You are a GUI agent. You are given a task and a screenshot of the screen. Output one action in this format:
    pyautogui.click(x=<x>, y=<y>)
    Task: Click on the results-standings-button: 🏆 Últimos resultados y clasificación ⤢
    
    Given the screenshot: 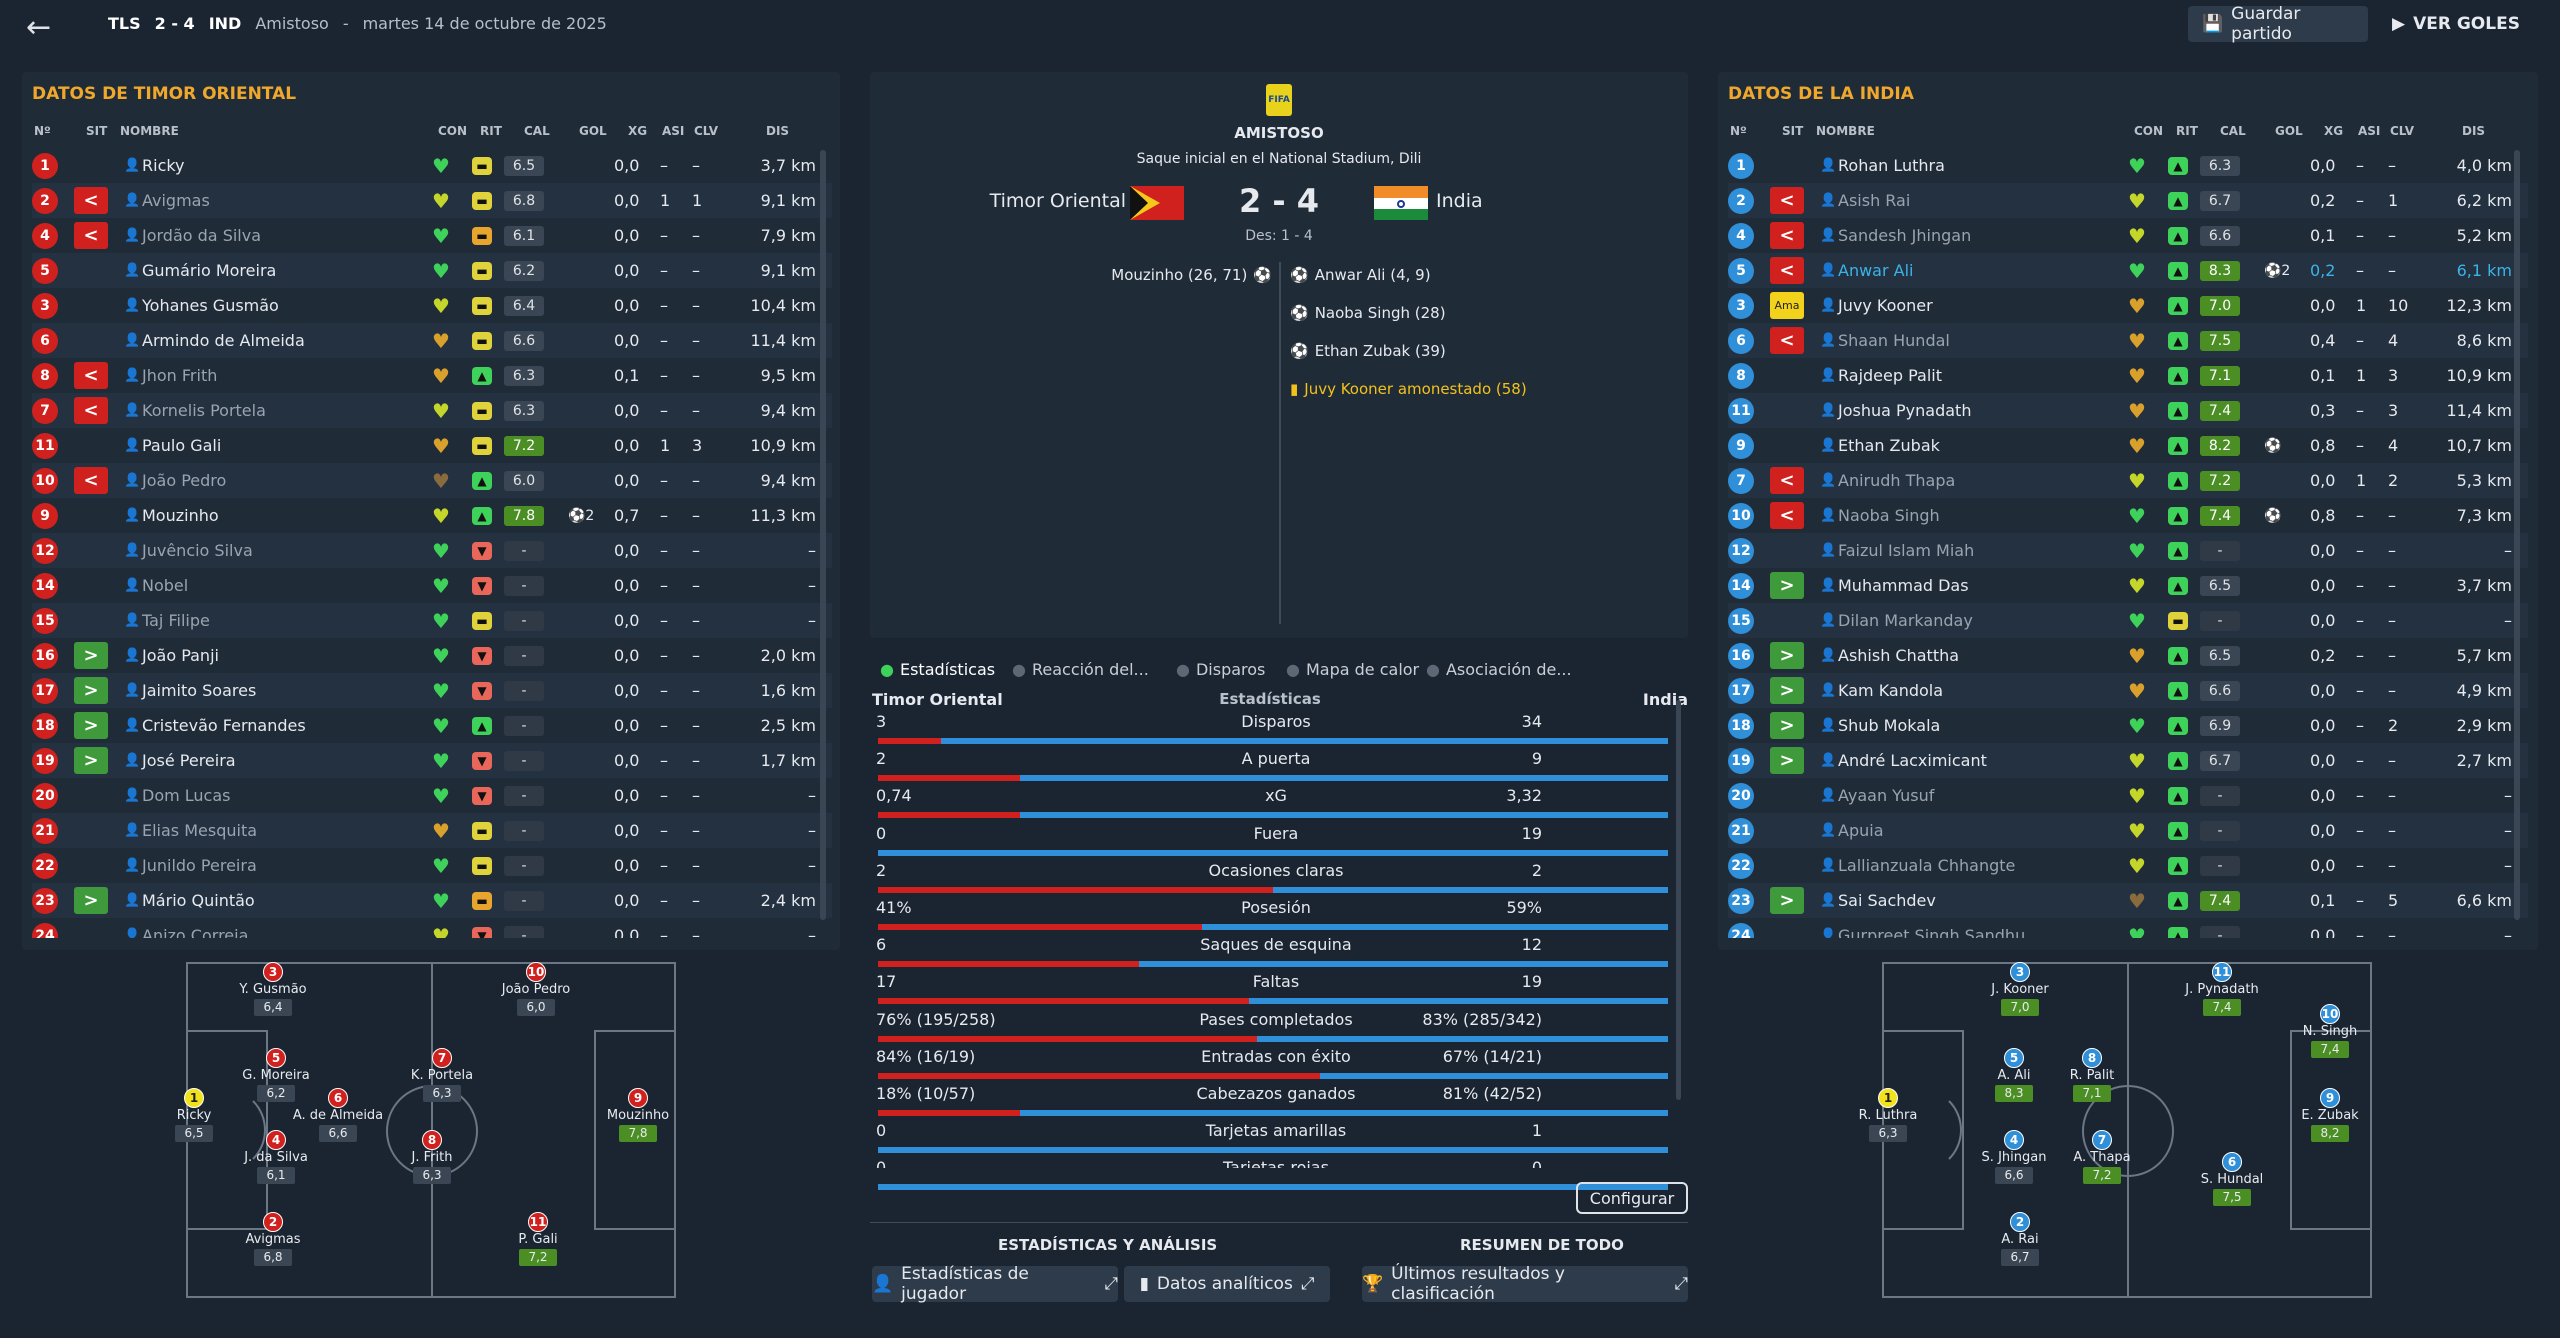 What is the action you would take?
    pyautogui.click(x=1525, y=1284)
    